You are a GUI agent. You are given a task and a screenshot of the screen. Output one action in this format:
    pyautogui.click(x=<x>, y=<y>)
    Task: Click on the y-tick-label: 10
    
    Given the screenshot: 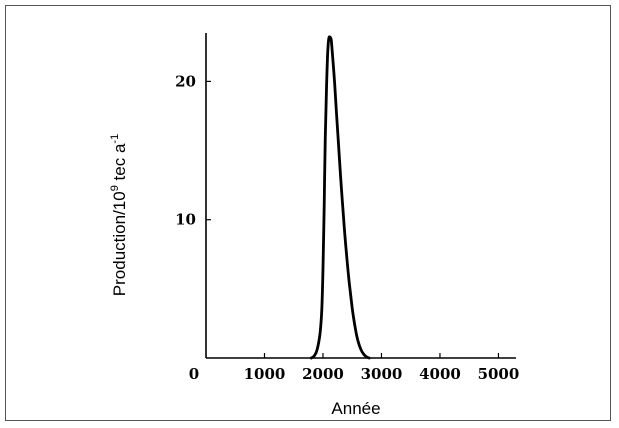 What is the action you would take?
    pyautogui.click(x=185, y=220)
    